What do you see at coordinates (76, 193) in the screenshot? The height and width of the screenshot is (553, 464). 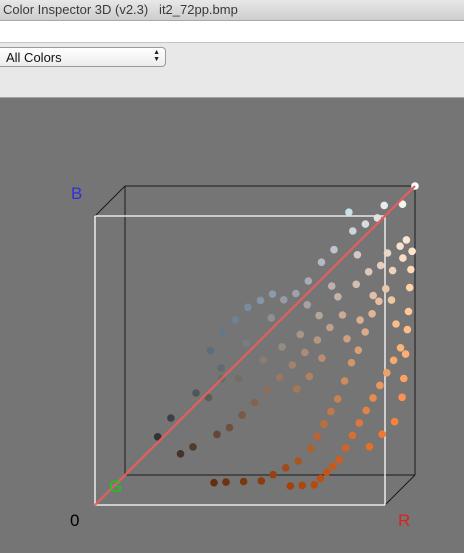 I see `b-axis-label: B` at bounding box center [76, 193].